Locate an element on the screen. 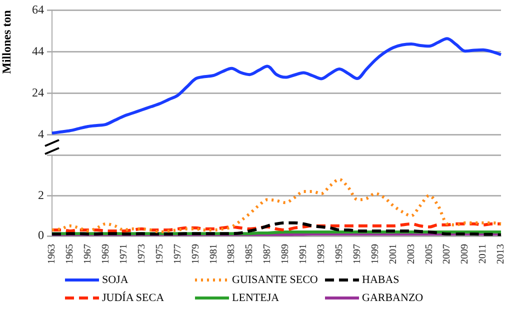 Image resolution: width=516 pixels, height=320 pixels. x-tick-label: 1993 is located at coordinates (322, 254).